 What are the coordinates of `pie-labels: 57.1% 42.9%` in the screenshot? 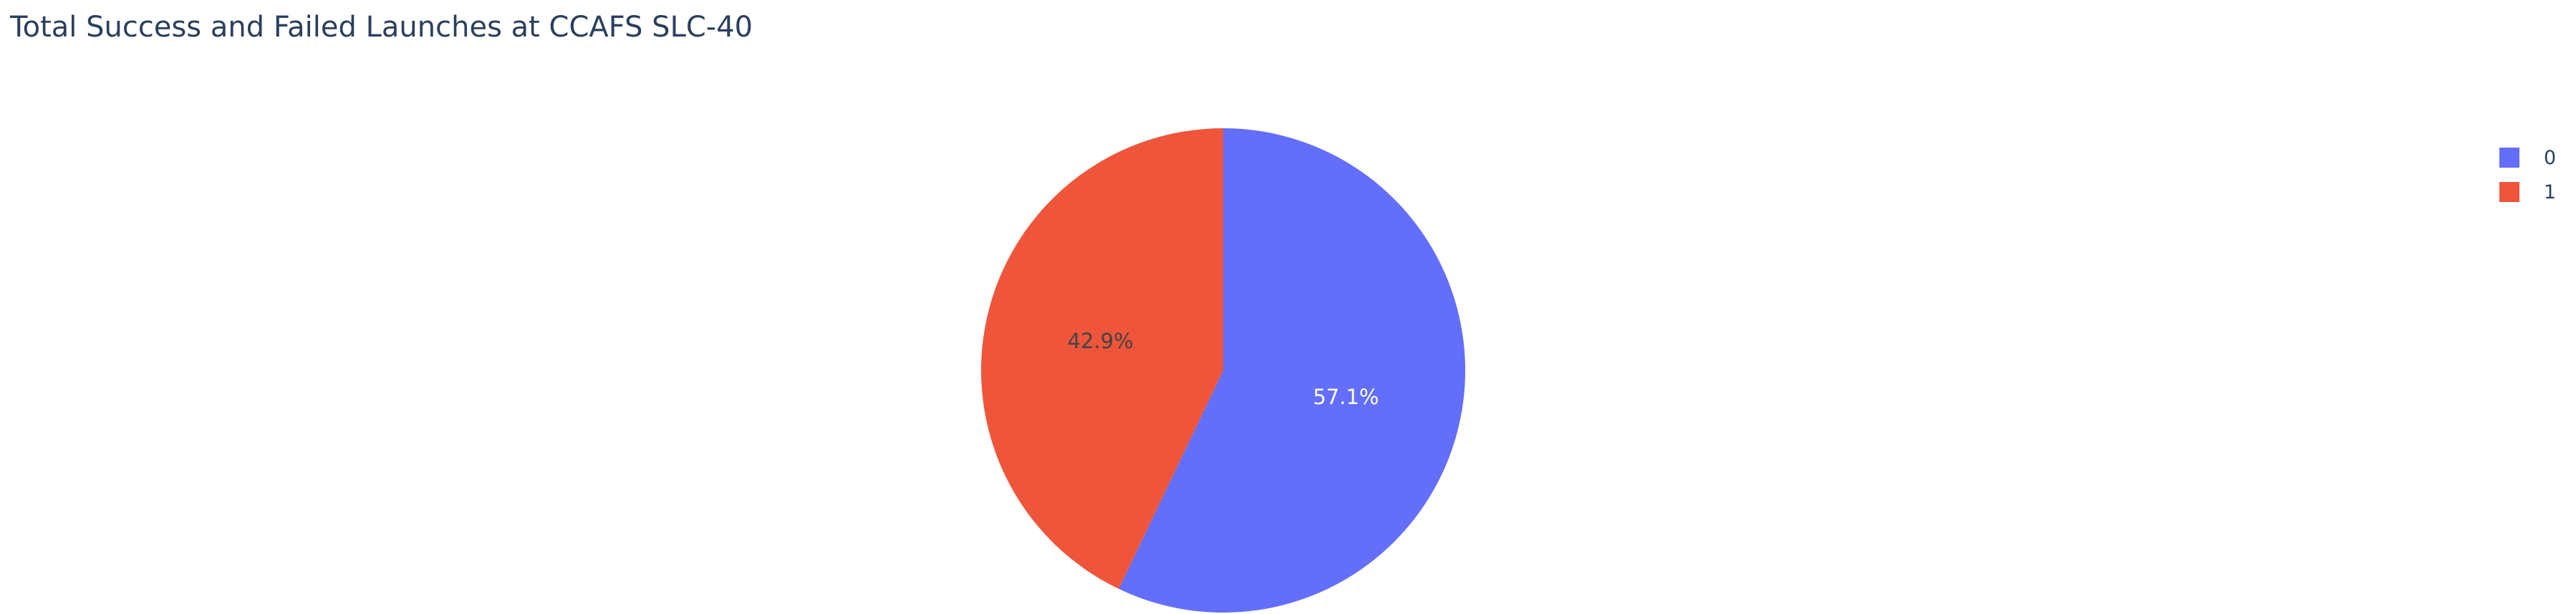 It's located at (1223, 369).